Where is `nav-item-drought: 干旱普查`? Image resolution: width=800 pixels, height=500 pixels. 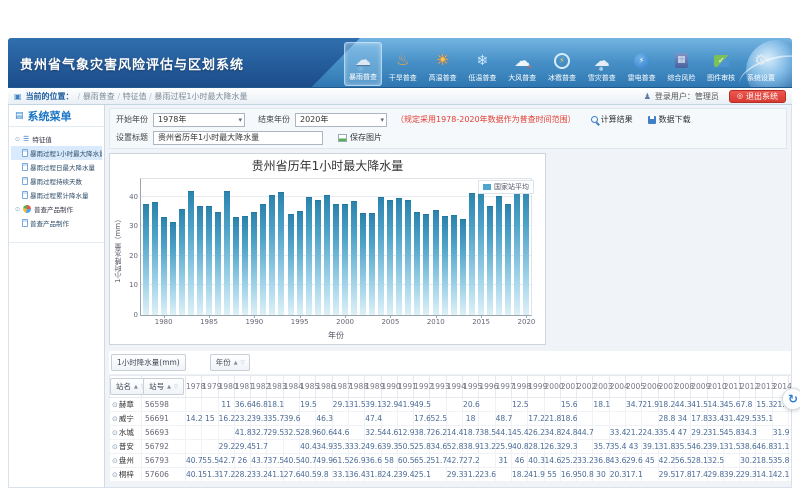
nav-item-drought: 干旱普查 is located at coordinates (403, 64).